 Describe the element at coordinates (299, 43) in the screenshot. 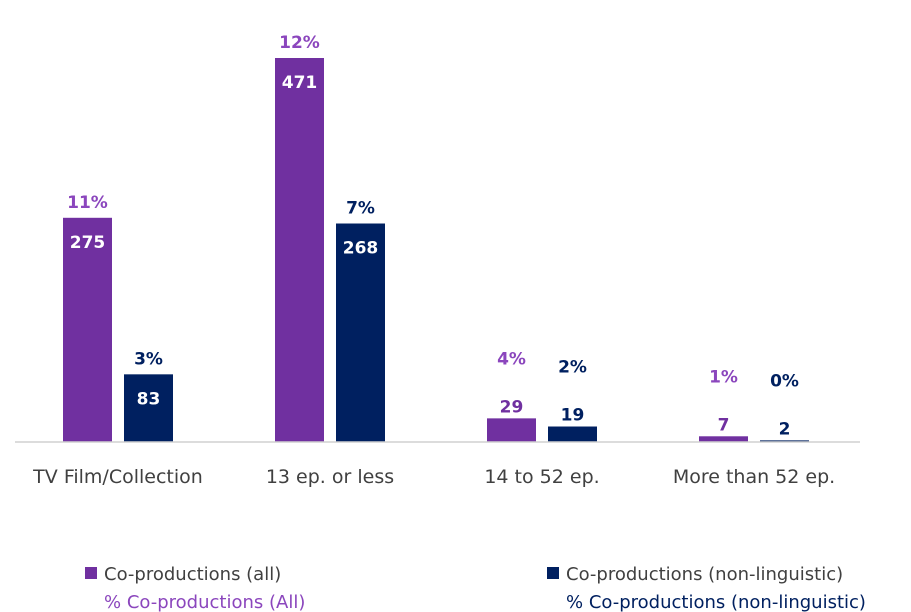

I see `percent-label-all-1: 12%` at that location.